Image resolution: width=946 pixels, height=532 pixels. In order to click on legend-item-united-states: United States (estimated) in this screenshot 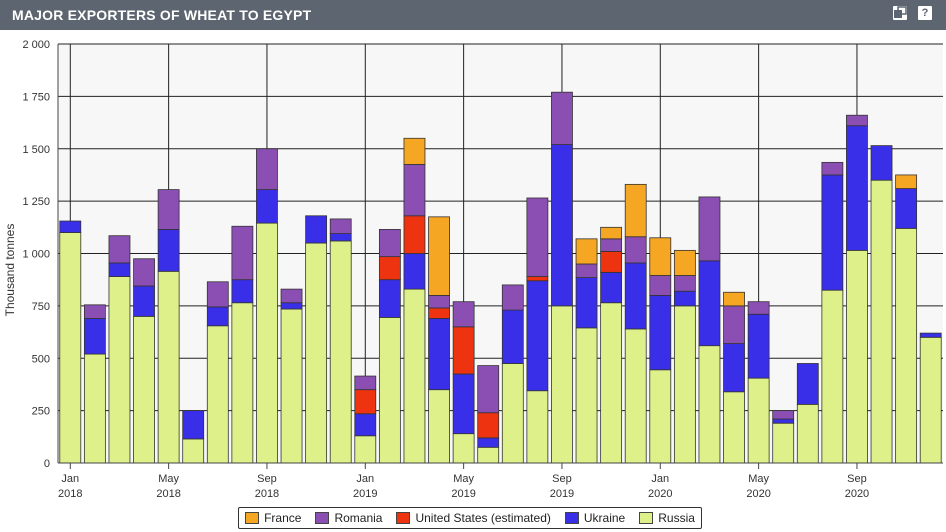, I will do `click(473, 518)`.